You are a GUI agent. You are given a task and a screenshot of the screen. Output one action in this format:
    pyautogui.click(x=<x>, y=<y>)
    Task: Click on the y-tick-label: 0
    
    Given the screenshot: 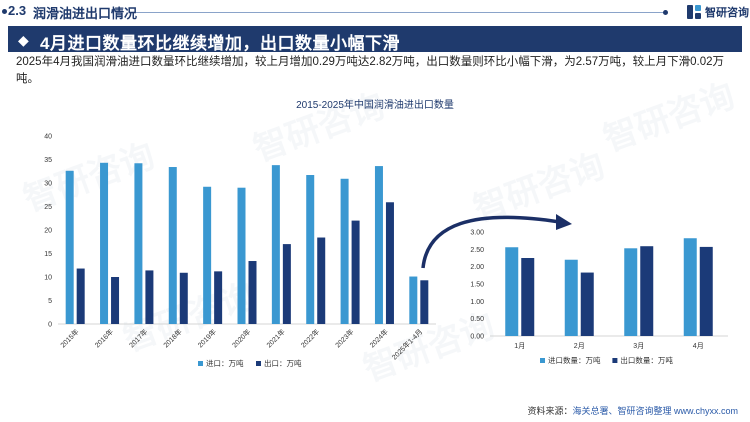 What is the action you would take?
    pyautogui.click(x=50, y=325)
    